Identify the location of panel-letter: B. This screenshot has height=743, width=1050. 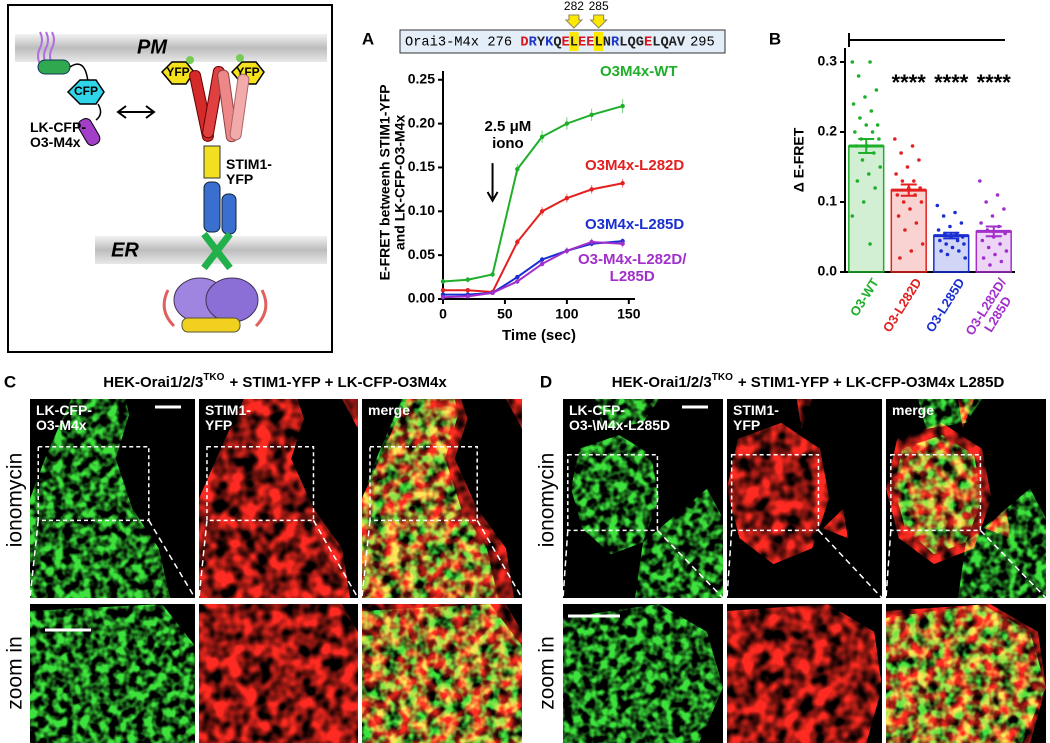
(775, 38).